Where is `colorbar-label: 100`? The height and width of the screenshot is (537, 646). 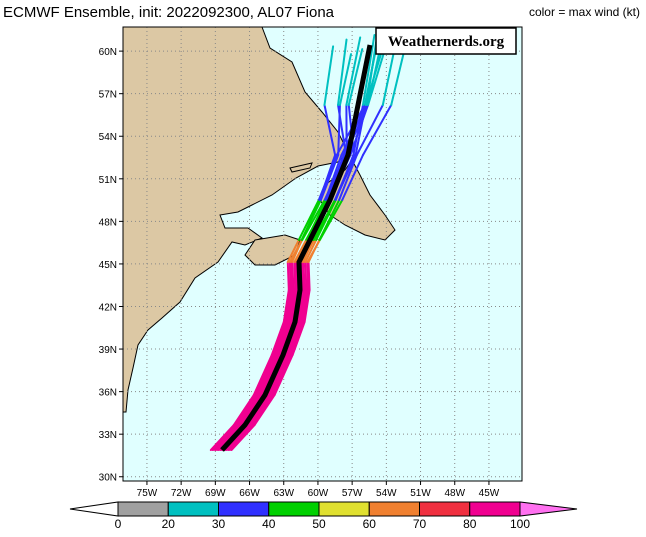
colorbar-label: 100 is located at coordinates (520, 524).